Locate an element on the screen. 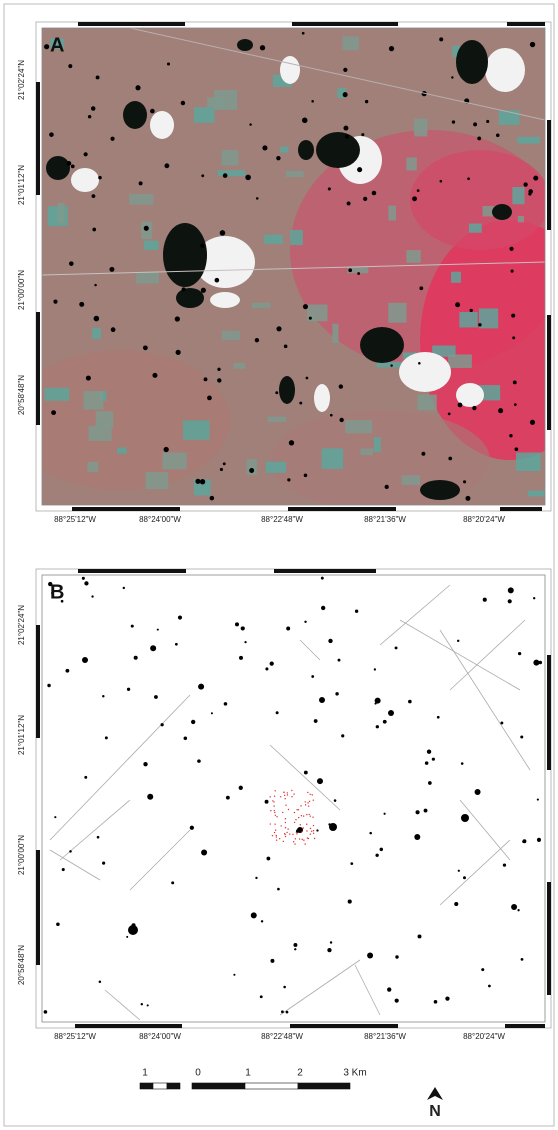  longitude-label: 88°24'00"W is located at coordinates (160, 1036).